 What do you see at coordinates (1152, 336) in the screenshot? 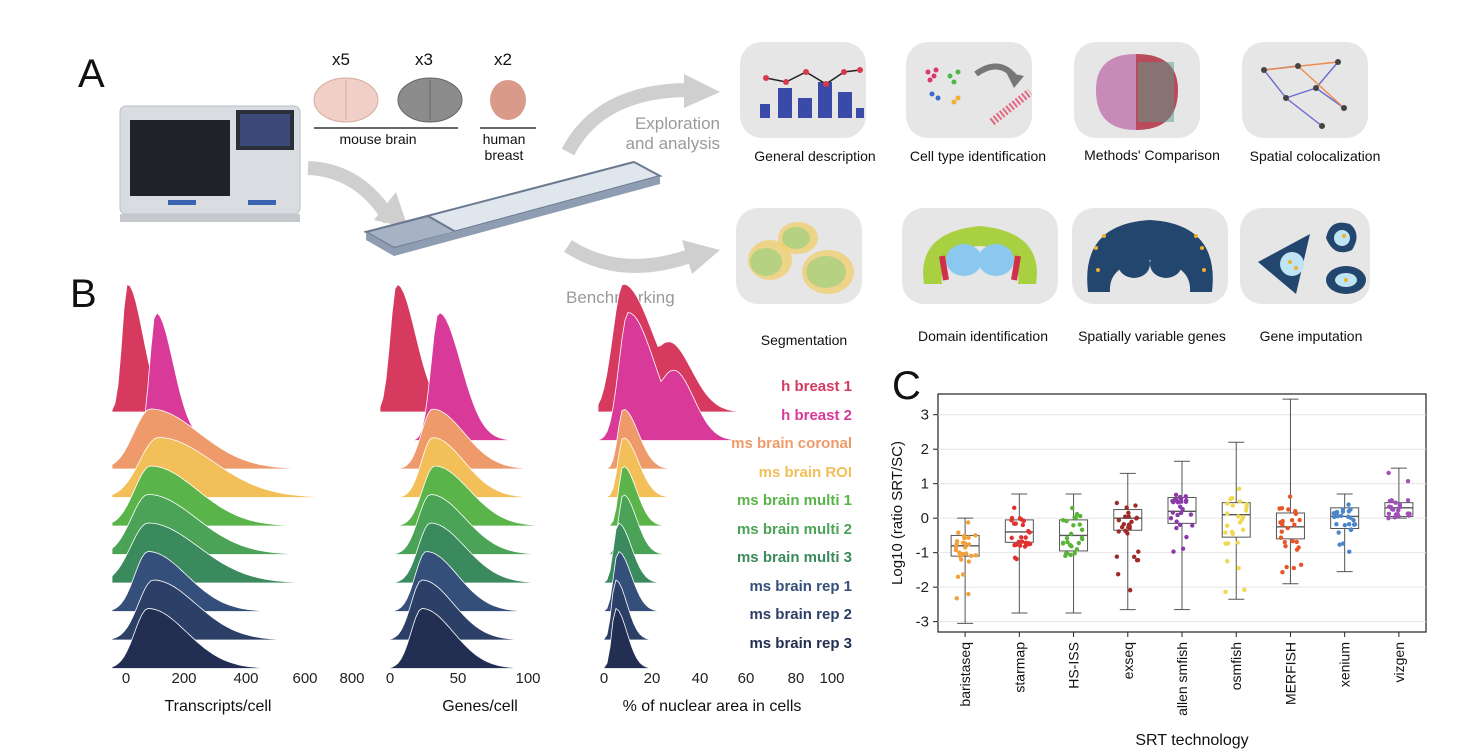
I see `caption-spatially-variable-genes: Spatially variable genes` at bounding box center [1152, 336].